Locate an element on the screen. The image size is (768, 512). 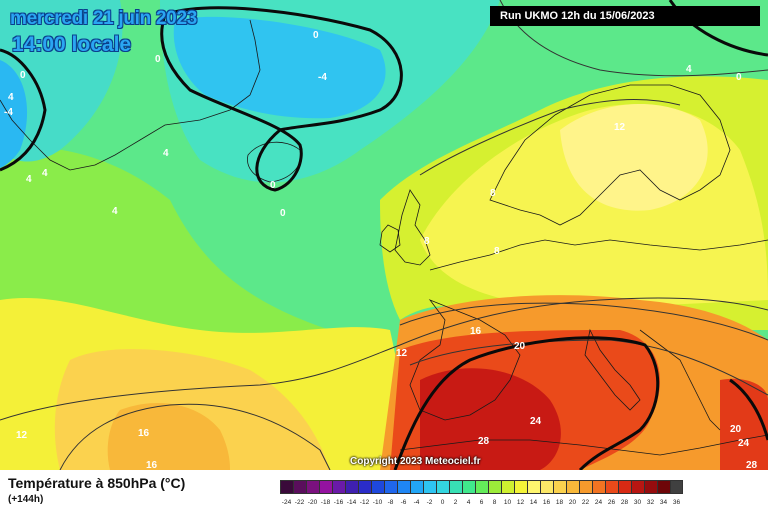
scale-value-label: 0 is located at coordinates (442, 502).